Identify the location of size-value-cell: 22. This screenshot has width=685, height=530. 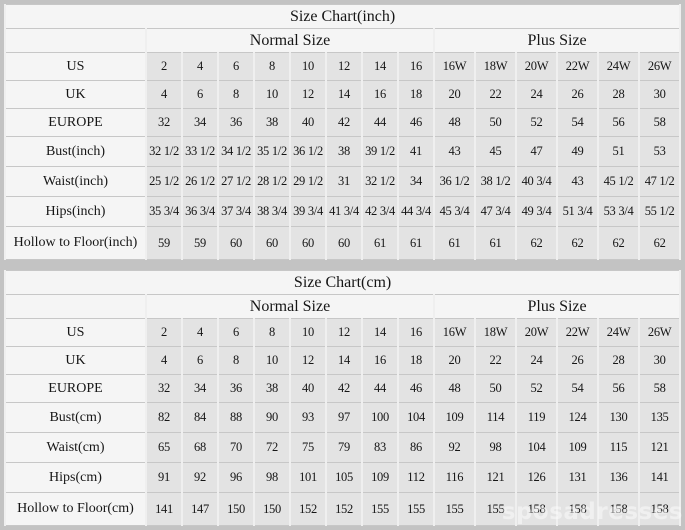
(495, 94).